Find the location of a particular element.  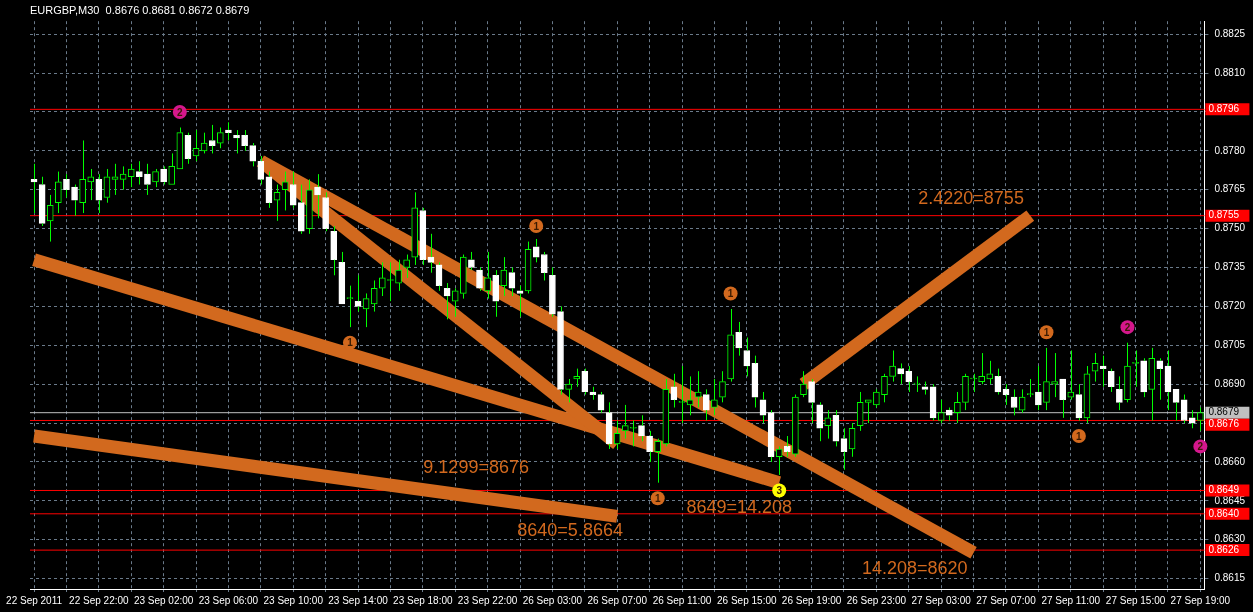

y-tick-label: 0.8705 is located at coordinates (1230, 345).